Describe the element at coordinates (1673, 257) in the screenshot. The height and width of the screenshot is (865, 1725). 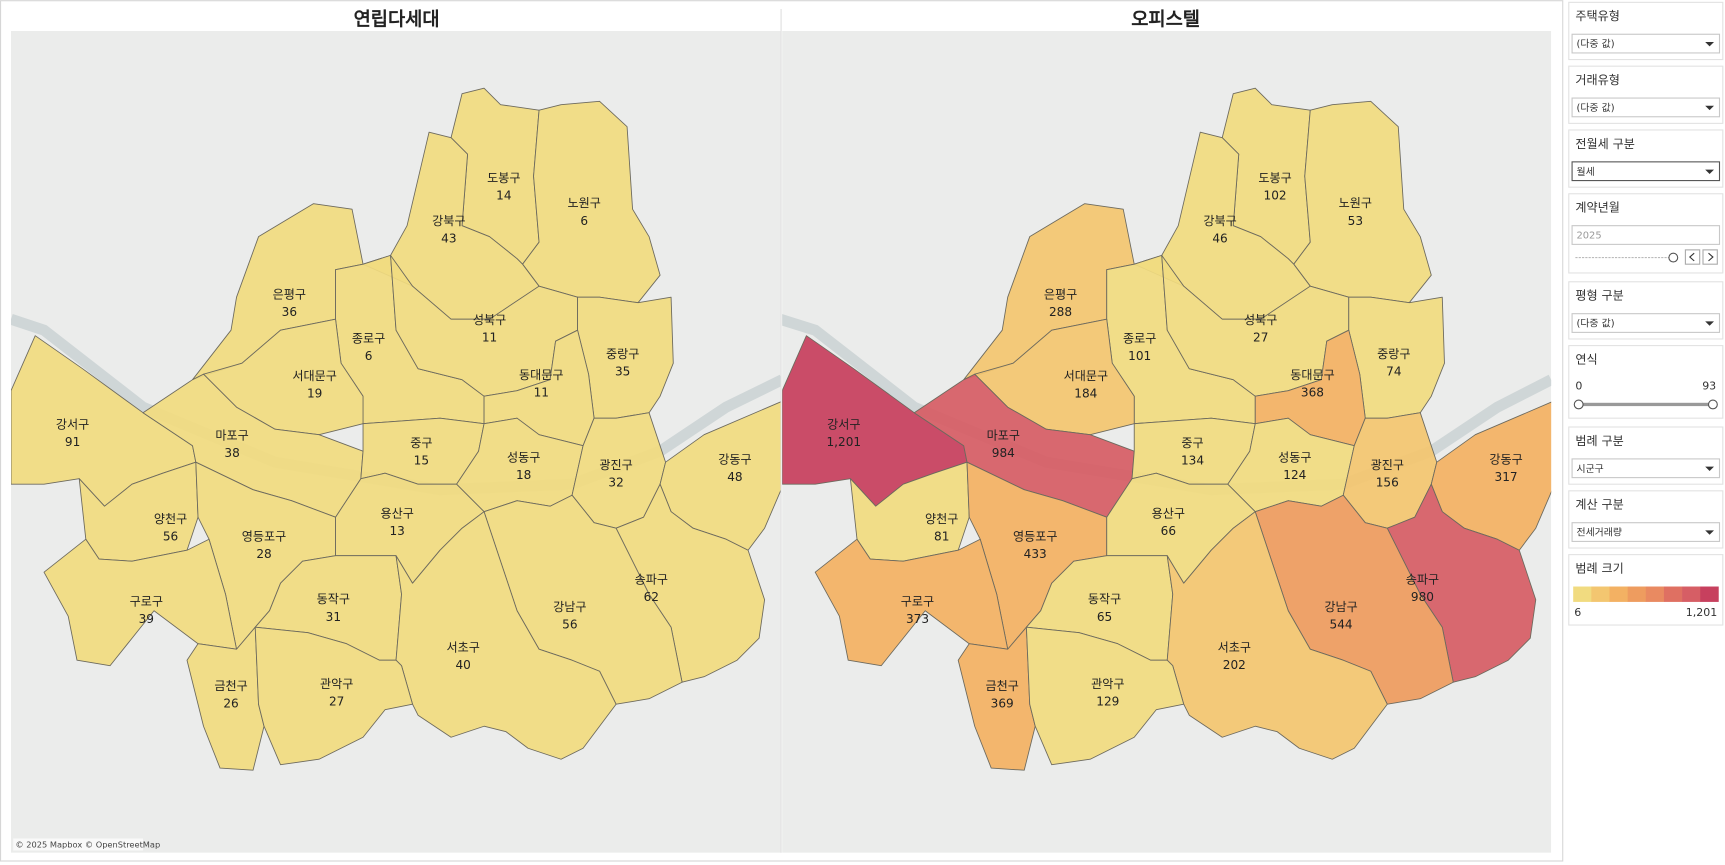
I see `slider-handle` at that location.